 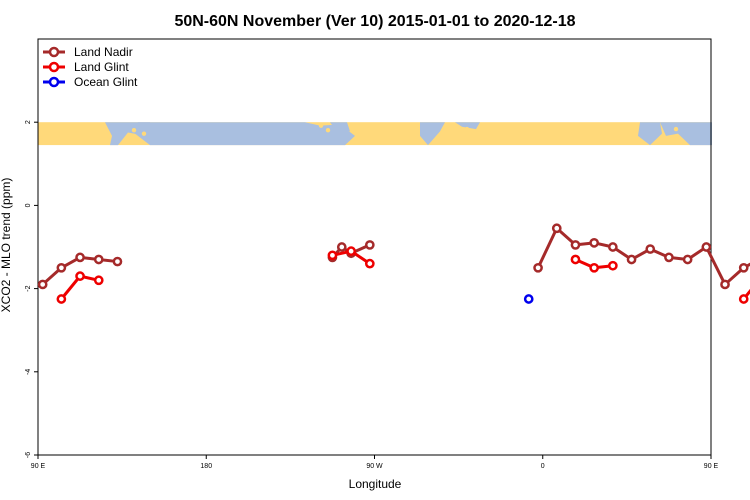 I want to click on legend-item: Ocean Glint, so click(x=90, y=82).